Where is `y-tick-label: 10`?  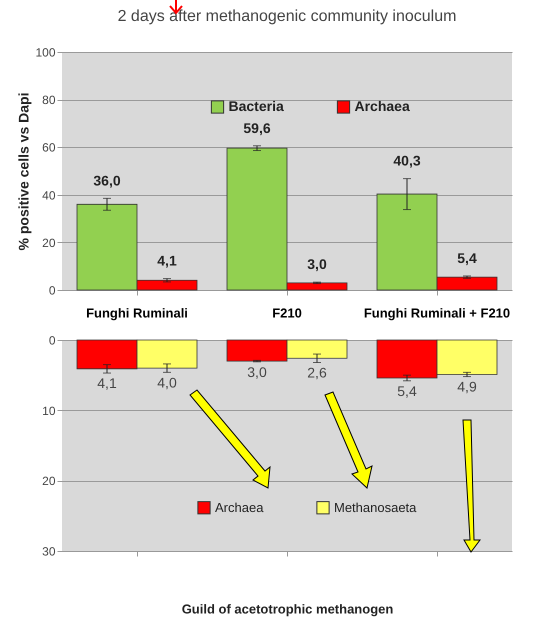 y-tick-label: 10 is located at coordinates (49, 411).